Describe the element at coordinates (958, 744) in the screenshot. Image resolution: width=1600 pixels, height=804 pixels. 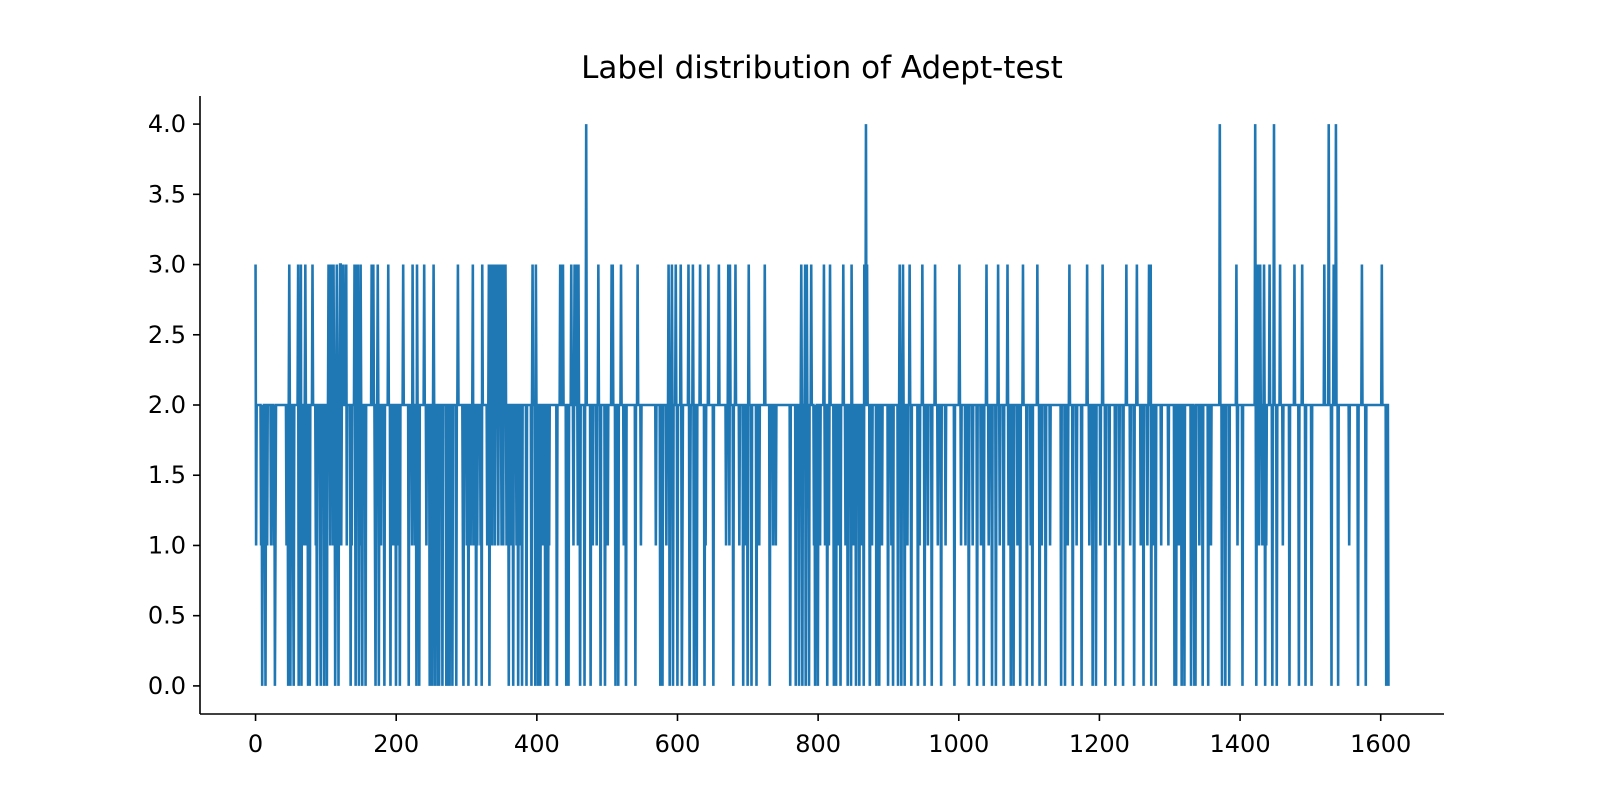
I see `x-tick-label: 1000` at that location.